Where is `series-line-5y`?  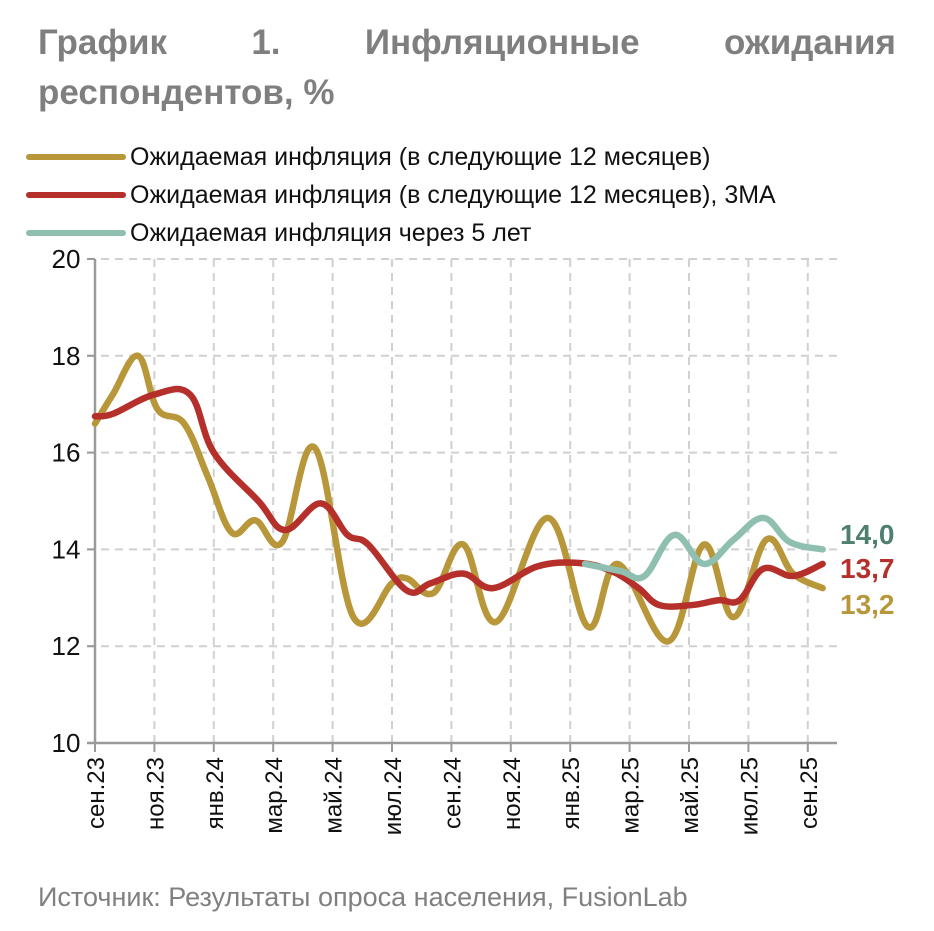
series-line-5y is located at coordinates (703, 548).